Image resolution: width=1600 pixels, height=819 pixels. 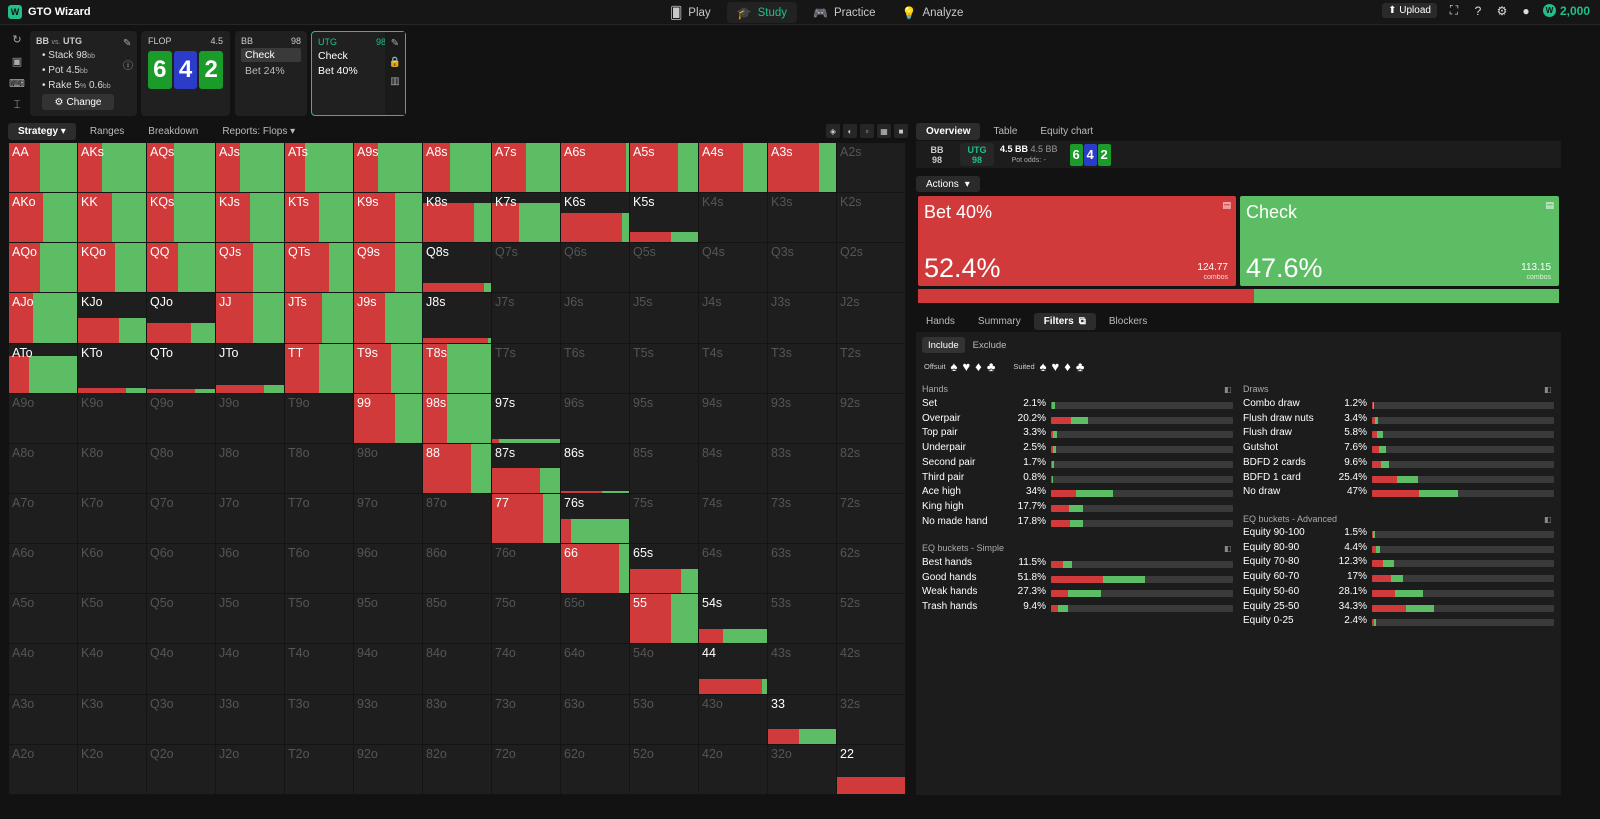 I want to click on nav-analyze: 💡 Analyze, so click(x=932, y=12).